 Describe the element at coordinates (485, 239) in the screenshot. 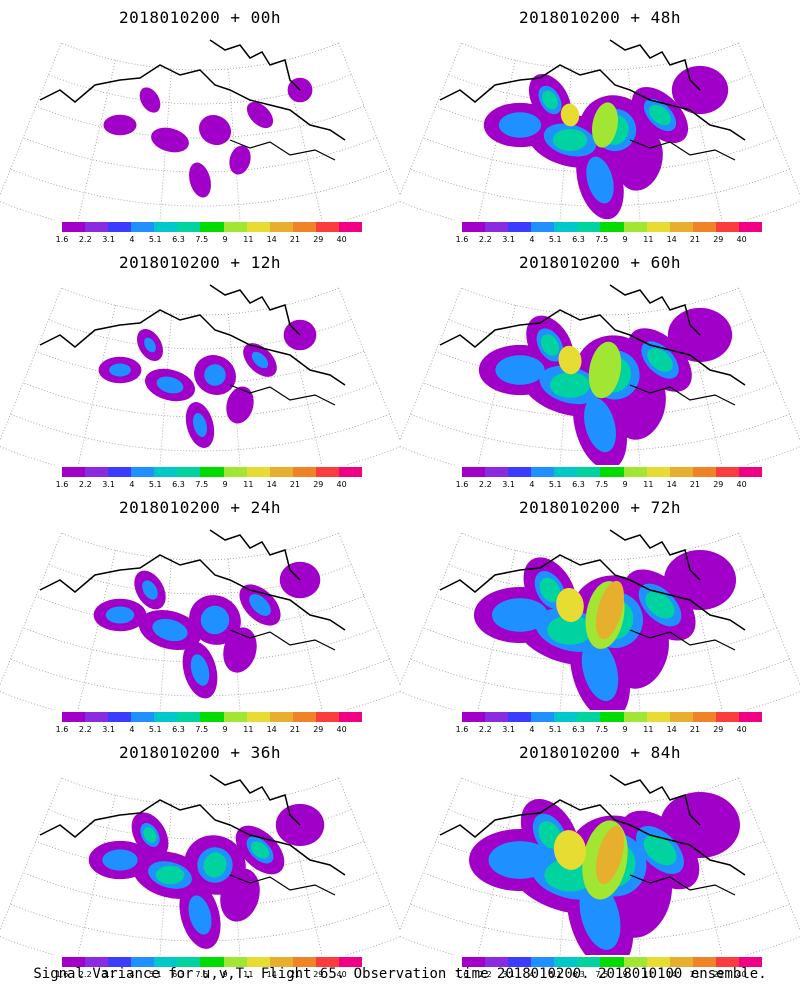

I see `colorbar-tick-label: 2.2` at that location.